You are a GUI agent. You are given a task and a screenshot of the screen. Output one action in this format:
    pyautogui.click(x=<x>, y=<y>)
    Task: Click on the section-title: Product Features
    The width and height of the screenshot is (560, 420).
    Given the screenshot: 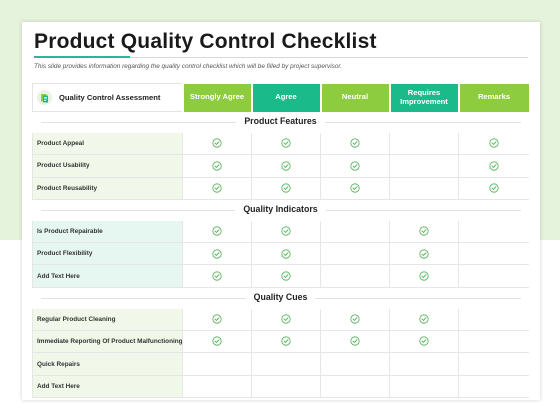 What is the action you would take?
    pyautogui.click(x=280, y=121)
    